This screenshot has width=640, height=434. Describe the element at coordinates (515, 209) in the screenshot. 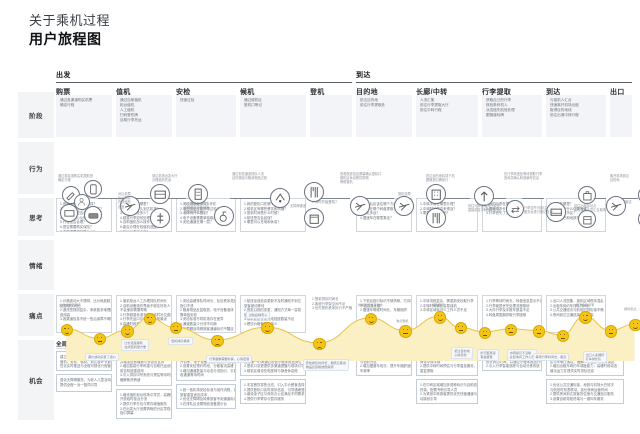

I see `transfer-icon` at that location.